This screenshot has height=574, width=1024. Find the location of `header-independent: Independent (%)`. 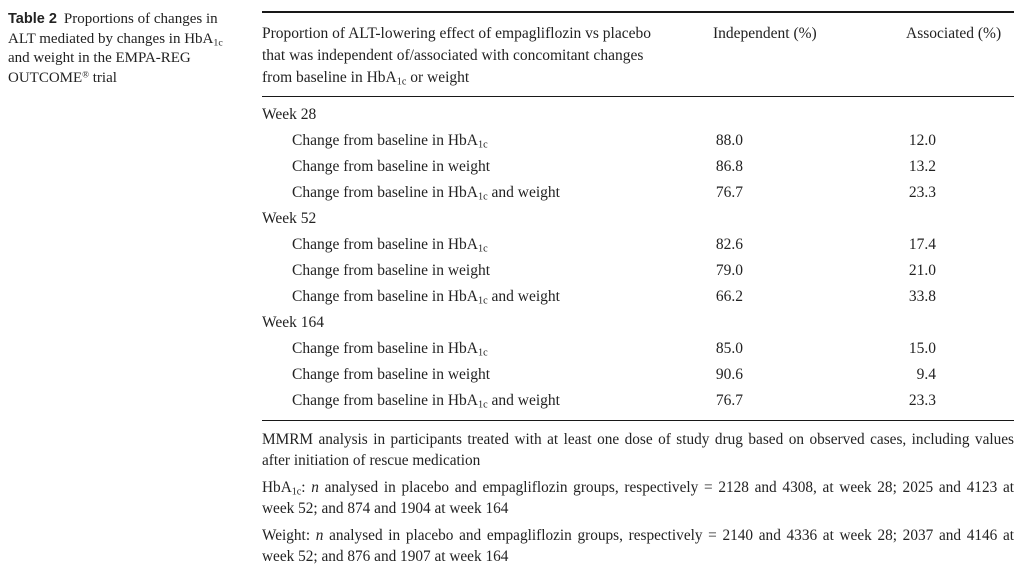

header-independent: Independent (%) is located at coordinates (765, 33).